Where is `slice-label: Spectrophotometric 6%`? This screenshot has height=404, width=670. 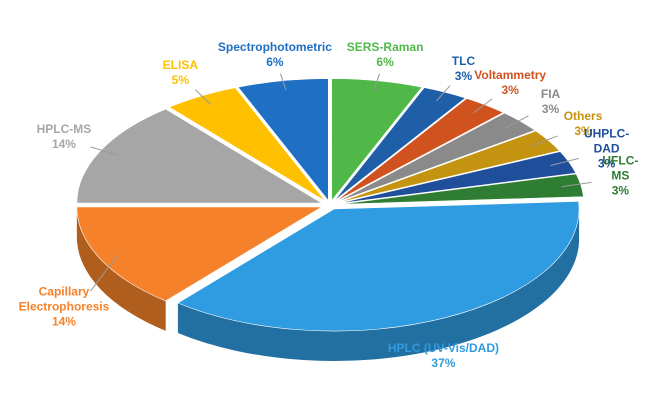 slice-label: Spectrophotometric 6% is located at coordinates (275, 55).